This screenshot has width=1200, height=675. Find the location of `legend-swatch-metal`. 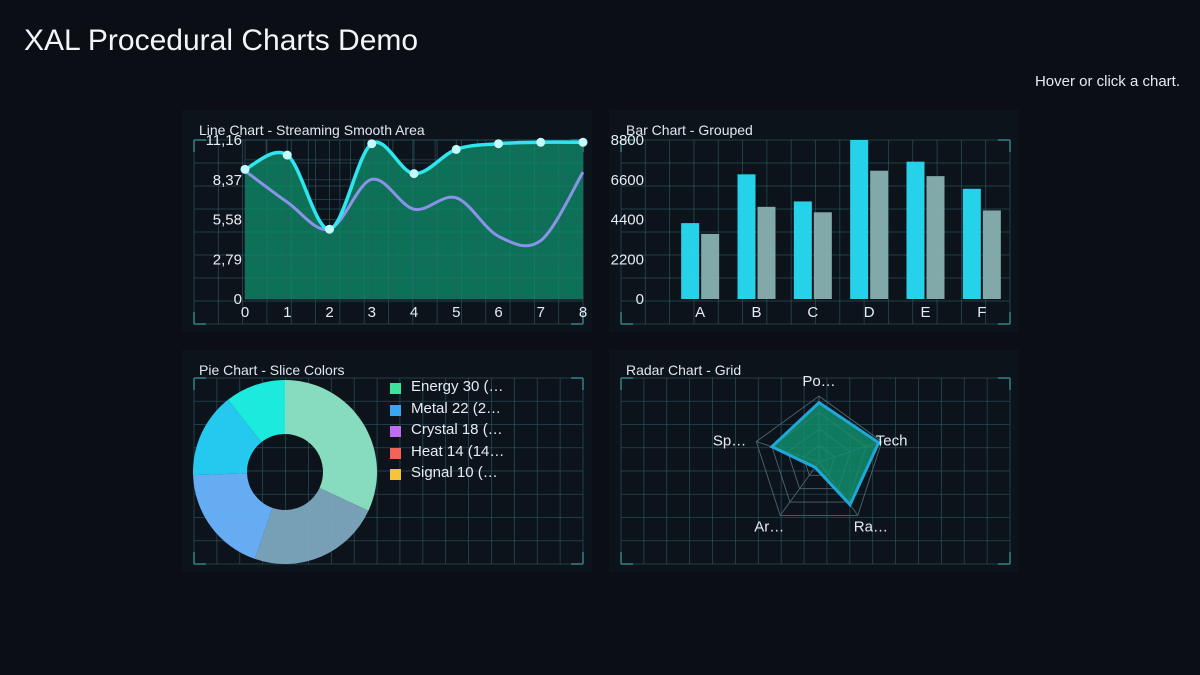

legend-swatch-metal is located at coordinates (395, 410).